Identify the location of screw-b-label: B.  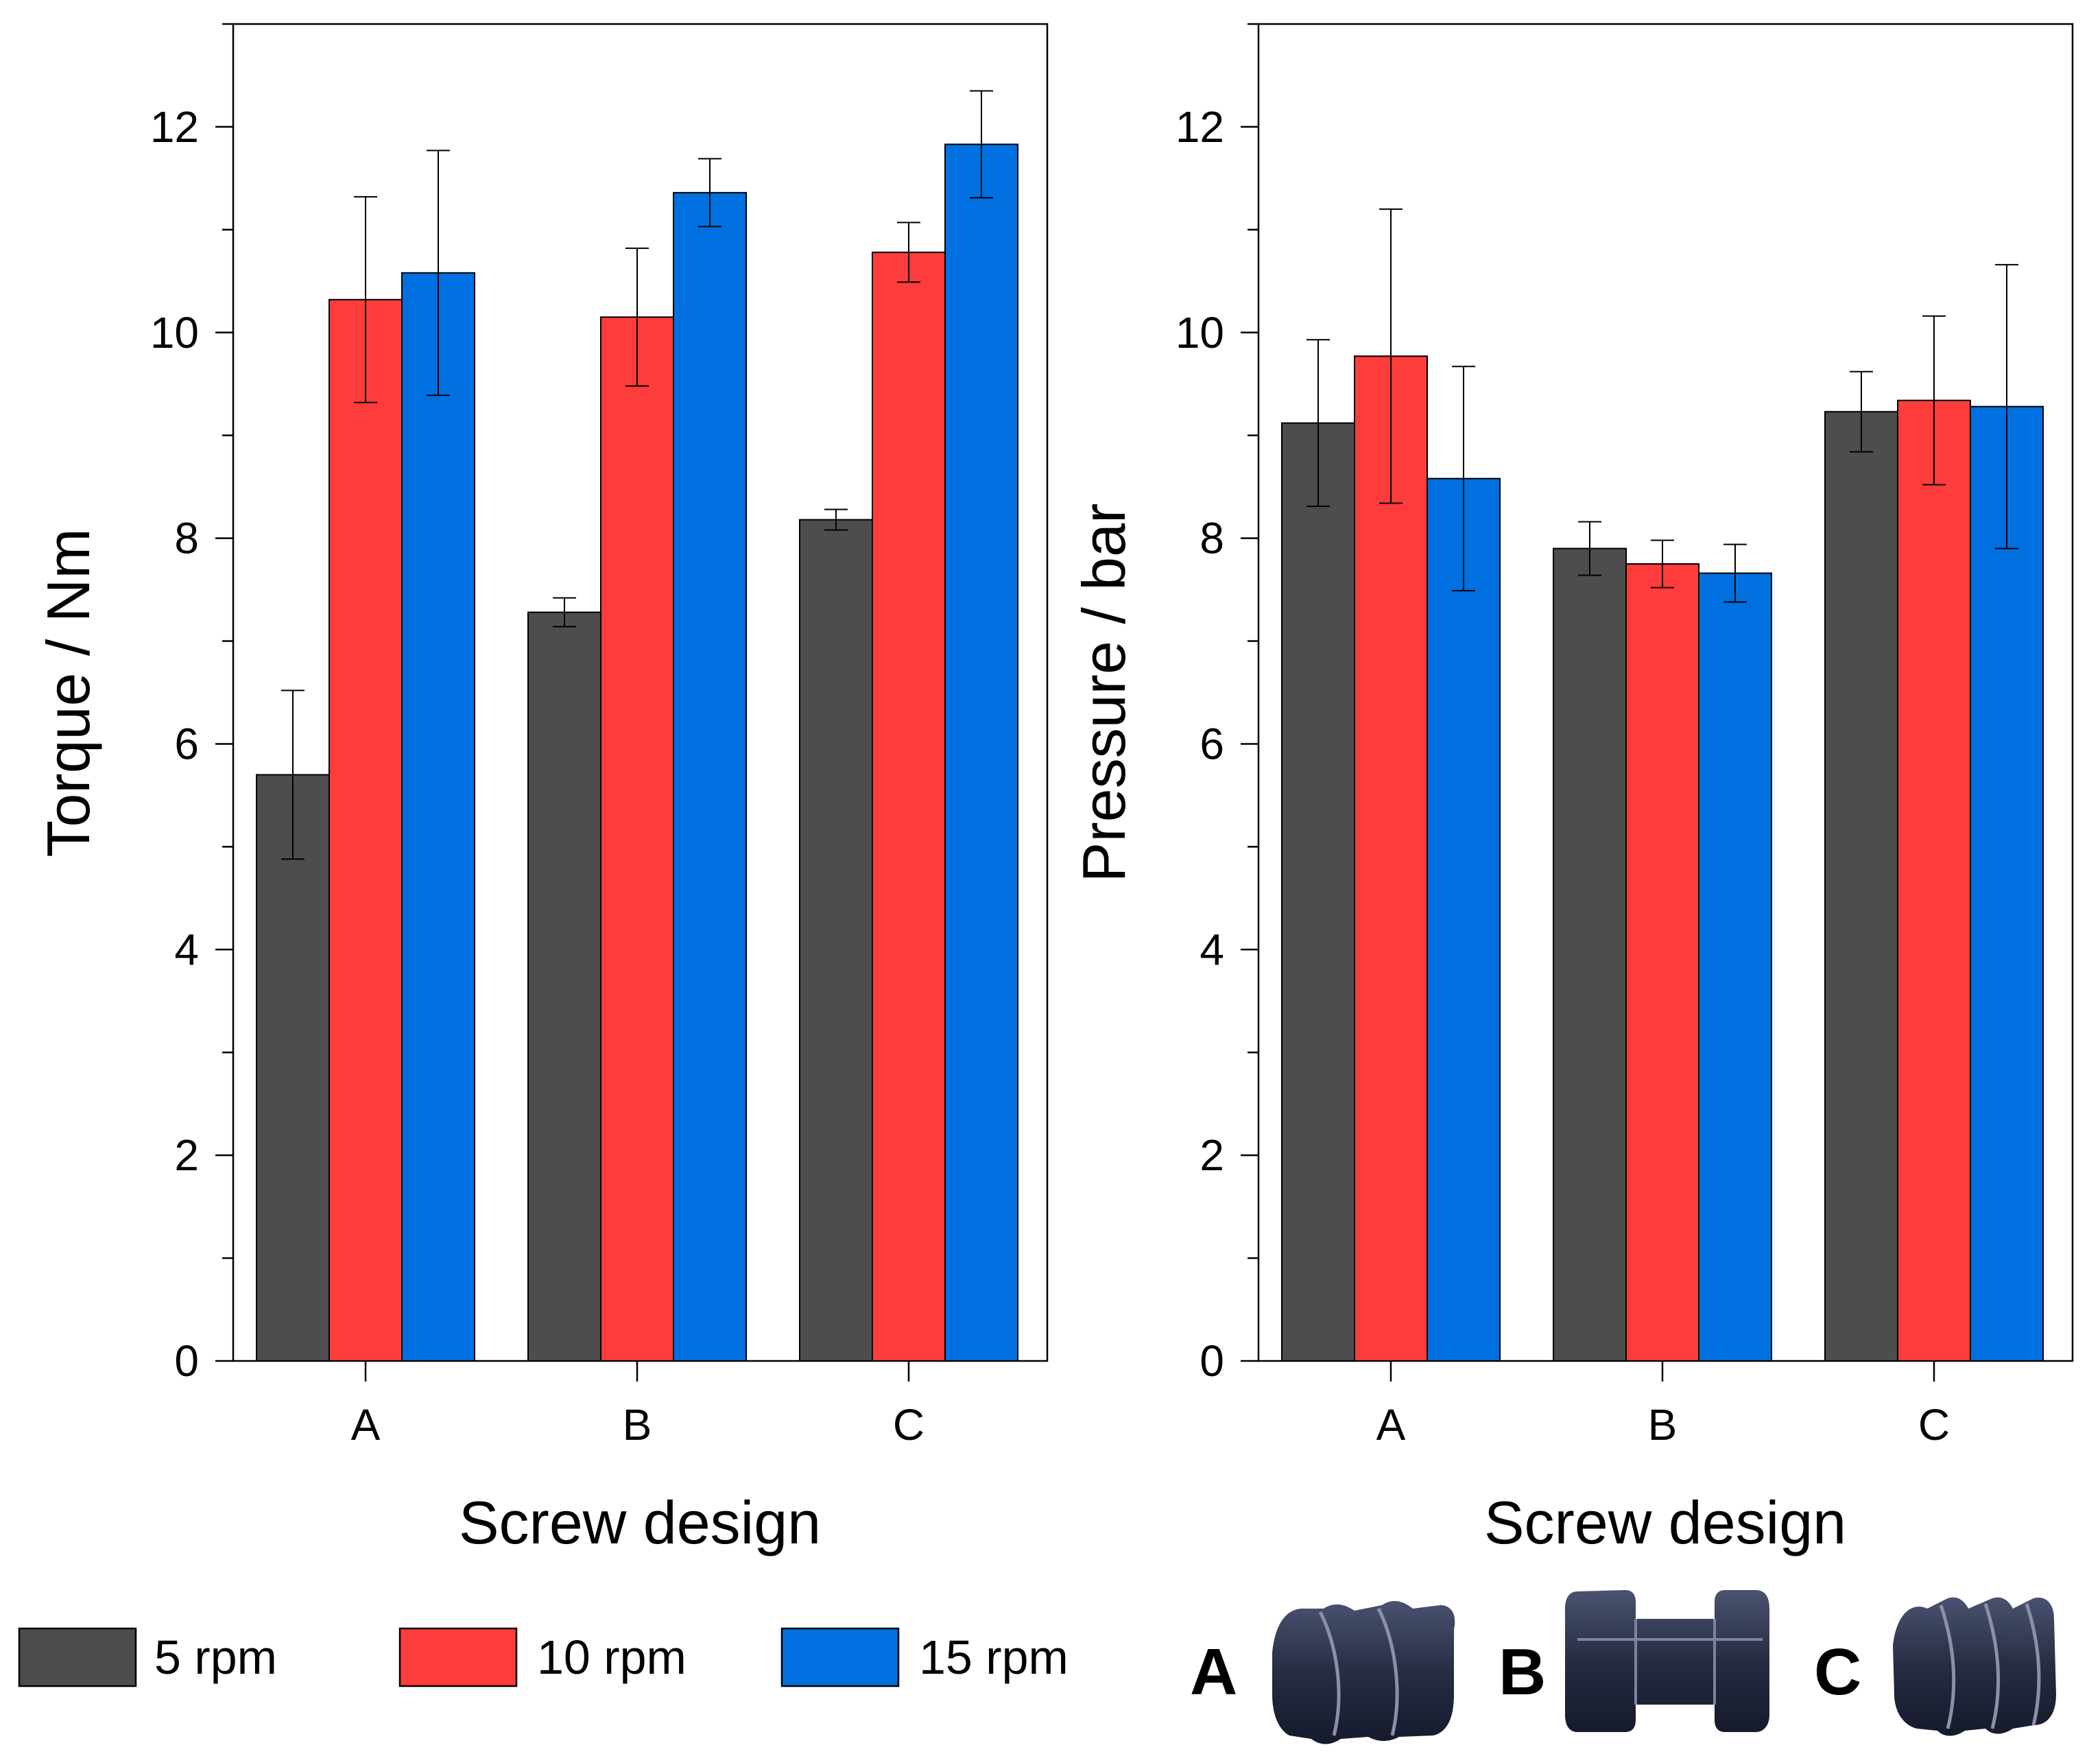
(1522, 1672).